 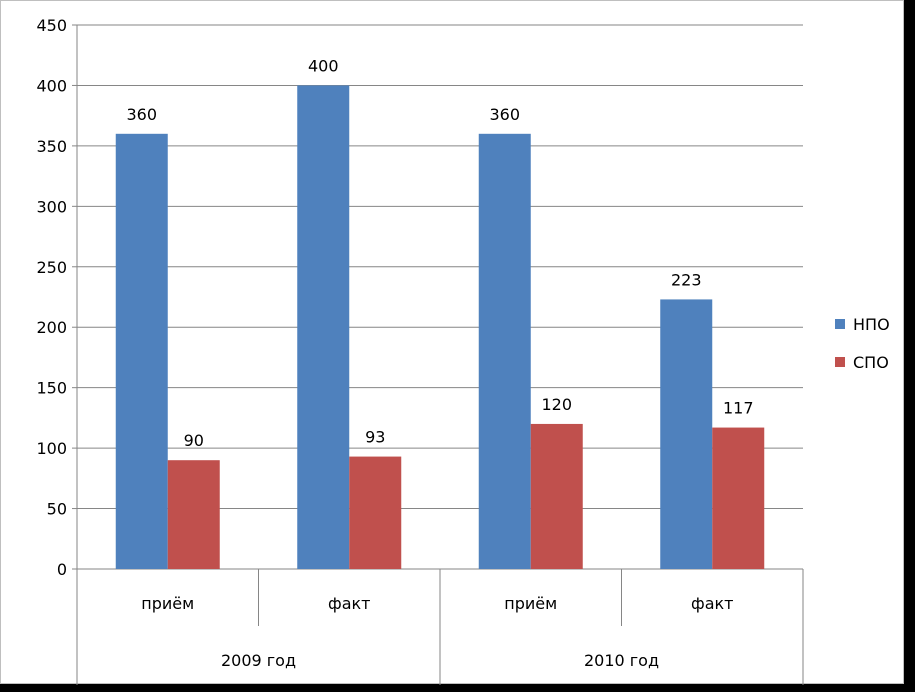 I want to click on group-label: 2010 год, so click(x=621, y=660).